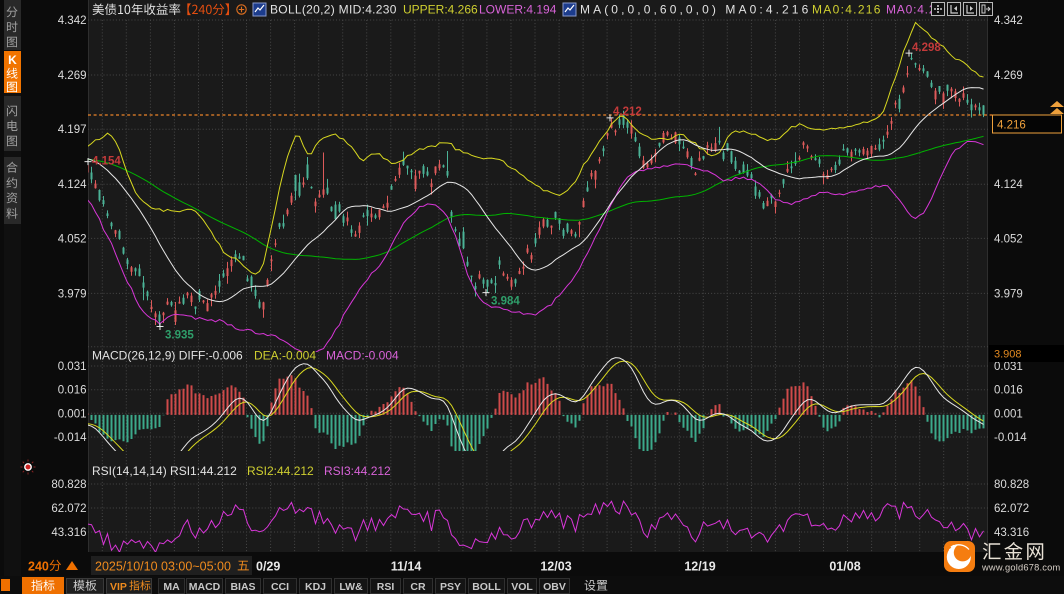 Image resolution: width=1064 pixels, height=594 pixels. I want to click on svg-text: BOLL, so click(486, 587).